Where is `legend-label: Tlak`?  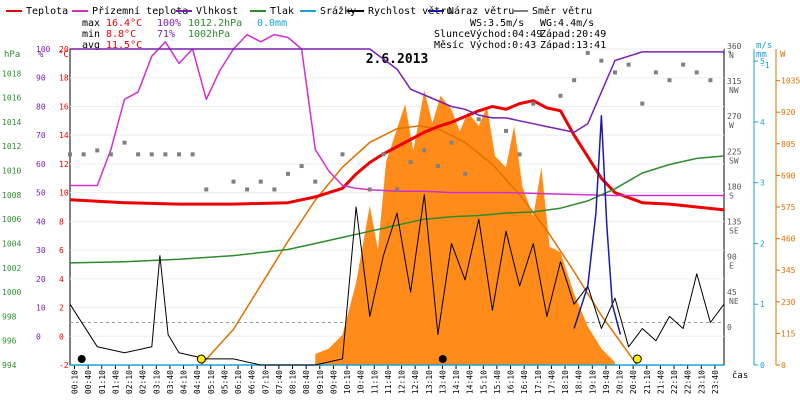
legend-label: Tlak is located at coordinates (282, 11).